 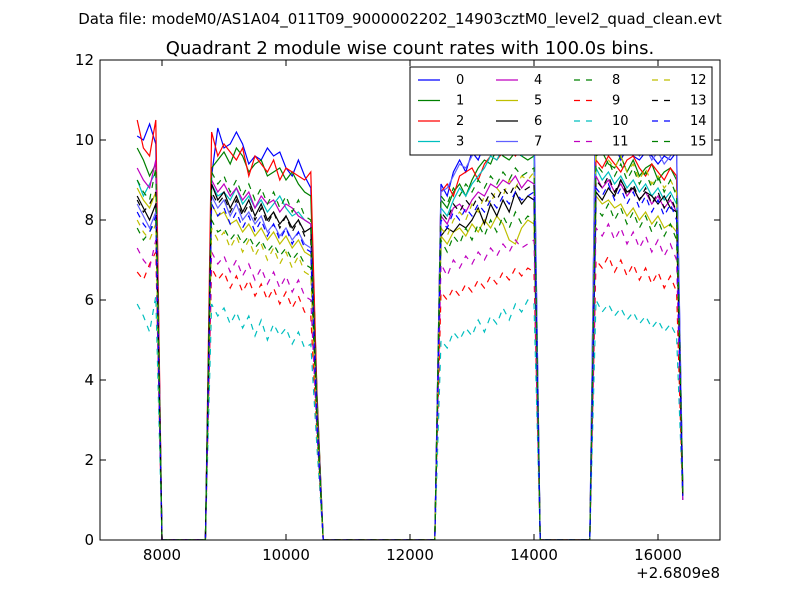 I want to click on y-tick-label: 0, so click(x=89, y=540).